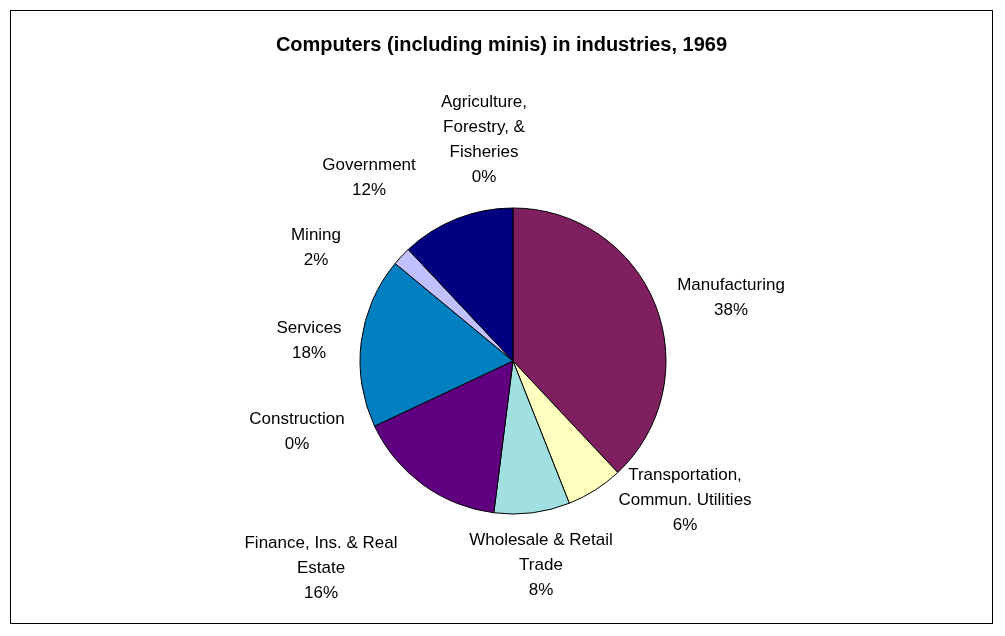 The width and height of the screenshot is (1005, 636). I want to click on slice-label: Mining, so click(316, 234).